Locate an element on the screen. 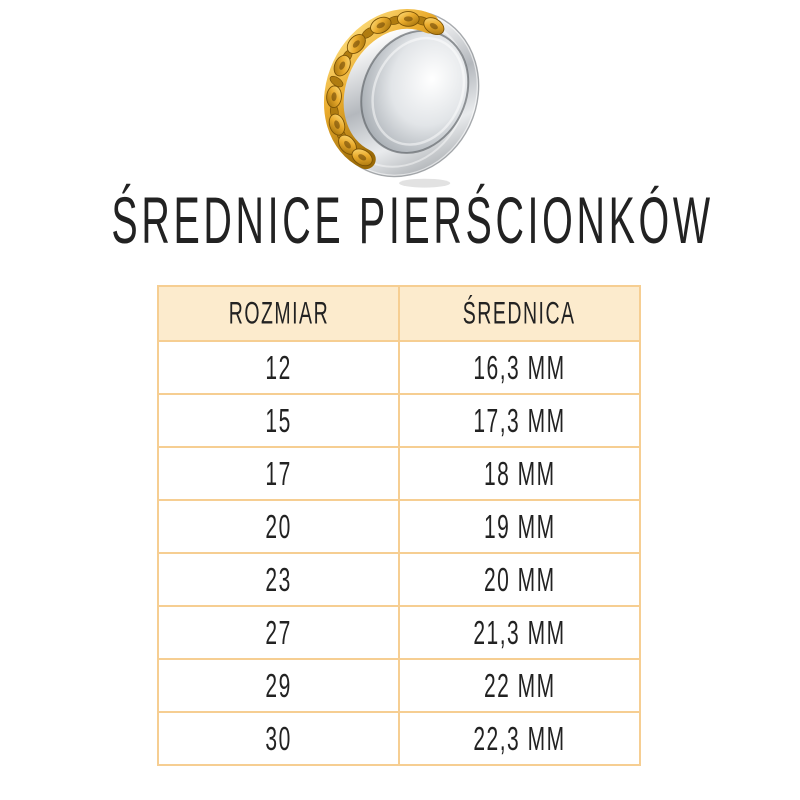 This screenshot has height=800, width=800. table-row: 20 19 MM is located at coordinates (399, 526).